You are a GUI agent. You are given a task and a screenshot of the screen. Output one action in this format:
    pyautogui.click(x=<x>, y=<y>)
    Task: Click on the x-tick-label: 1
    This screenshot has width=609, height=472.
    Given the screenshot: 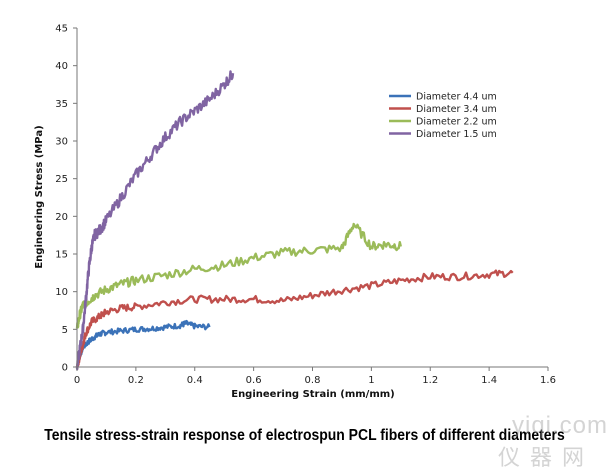 What is the action you would take?
    pyautogui.click(x=371, y=380)
    